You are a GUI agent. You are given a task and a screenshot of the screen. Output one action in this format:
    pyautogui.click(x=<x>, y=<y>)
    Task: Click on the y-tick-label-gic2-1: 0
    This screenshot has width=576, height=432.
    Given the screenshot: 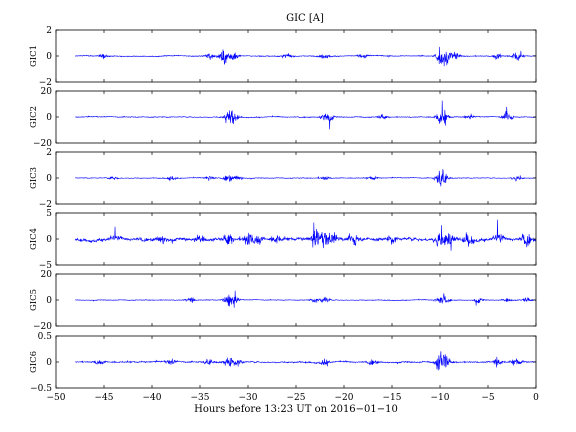 What is the action you would take?
    pyautogui.click(x=49, y=118)
    